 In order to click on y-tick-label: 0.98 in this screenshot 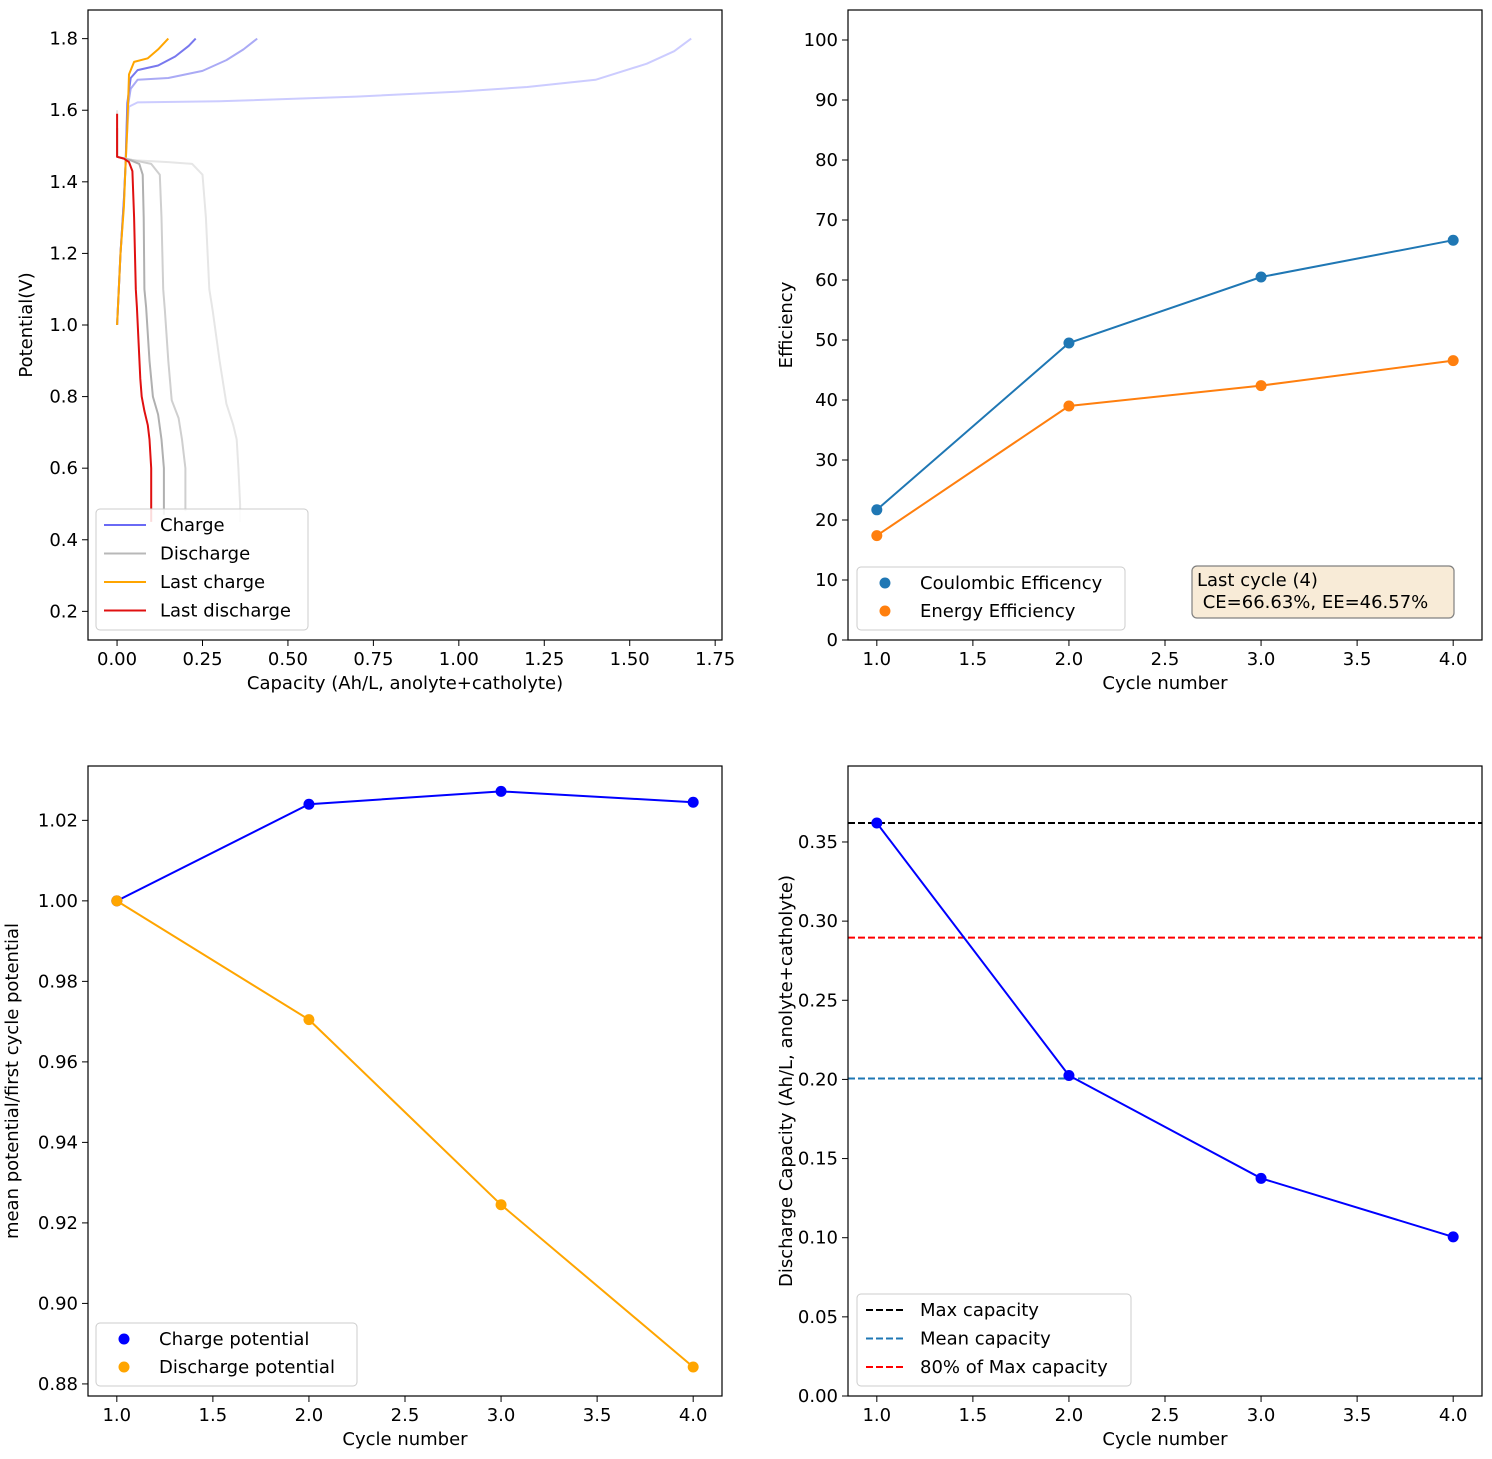, I will do `click(58, 981)`.